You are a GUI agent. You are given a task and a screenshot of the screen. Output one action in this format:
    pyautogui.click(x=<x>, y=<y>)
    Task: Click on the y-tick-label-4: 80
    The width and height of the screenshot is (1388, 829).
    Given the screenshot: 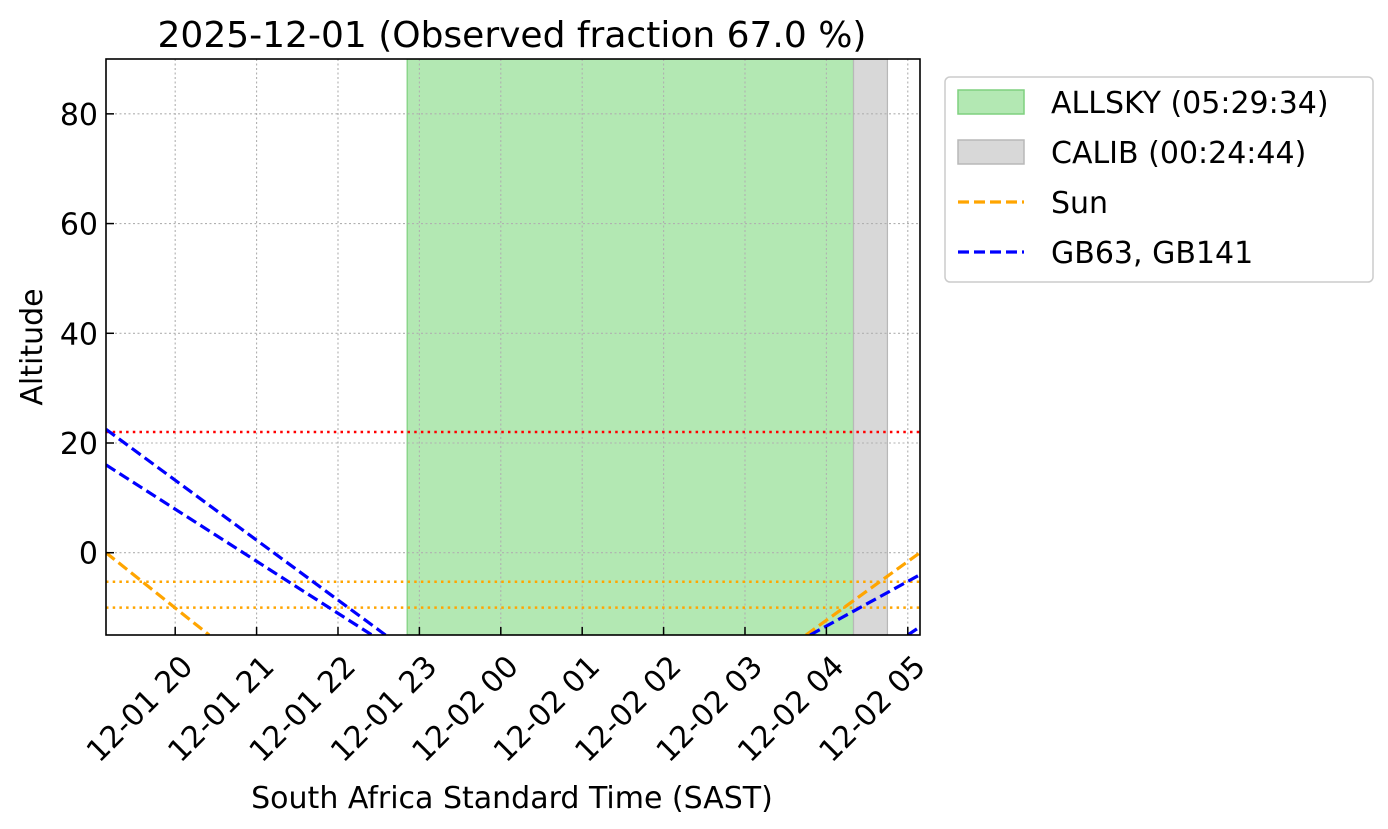 What is the action you would take?
    pyautogui.click(x=79, y=115)
    